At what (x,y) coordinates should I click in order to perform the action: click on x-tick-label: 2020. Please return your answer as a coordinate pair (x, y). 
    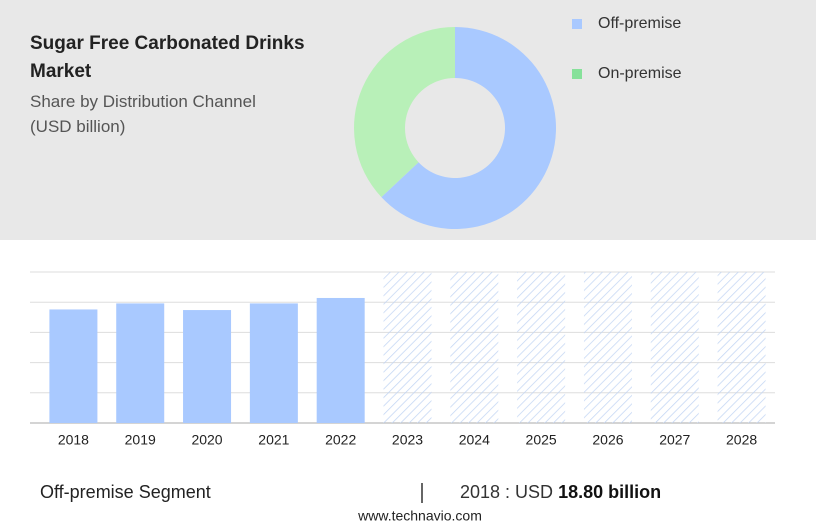
    Looking at the image, I should click on (206, 440).